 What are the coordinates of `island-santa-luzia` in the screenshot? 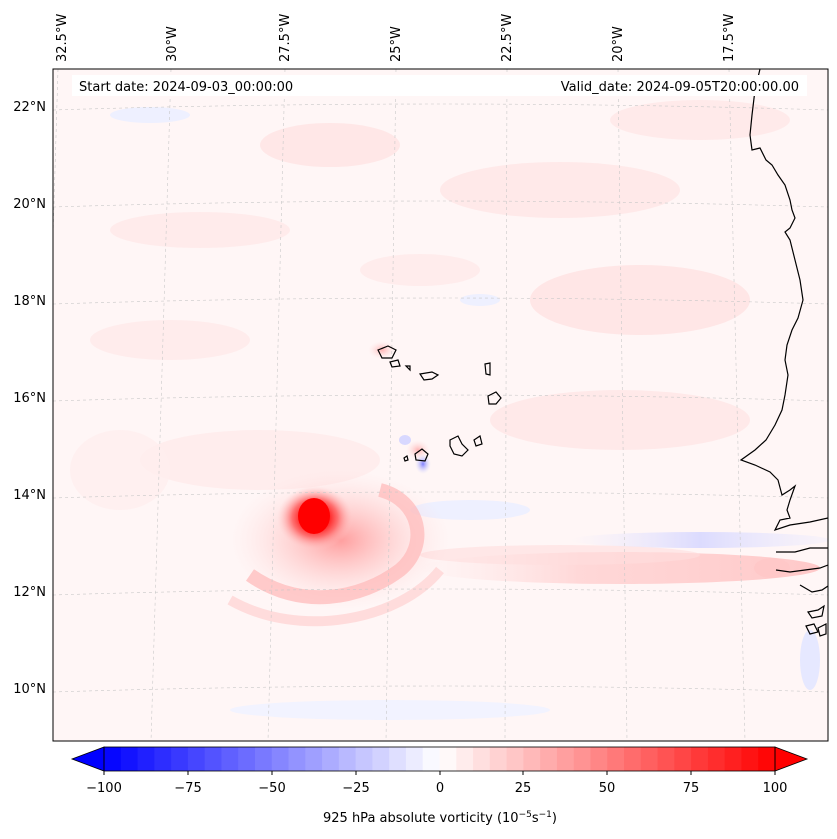 It's located at (407, 368).